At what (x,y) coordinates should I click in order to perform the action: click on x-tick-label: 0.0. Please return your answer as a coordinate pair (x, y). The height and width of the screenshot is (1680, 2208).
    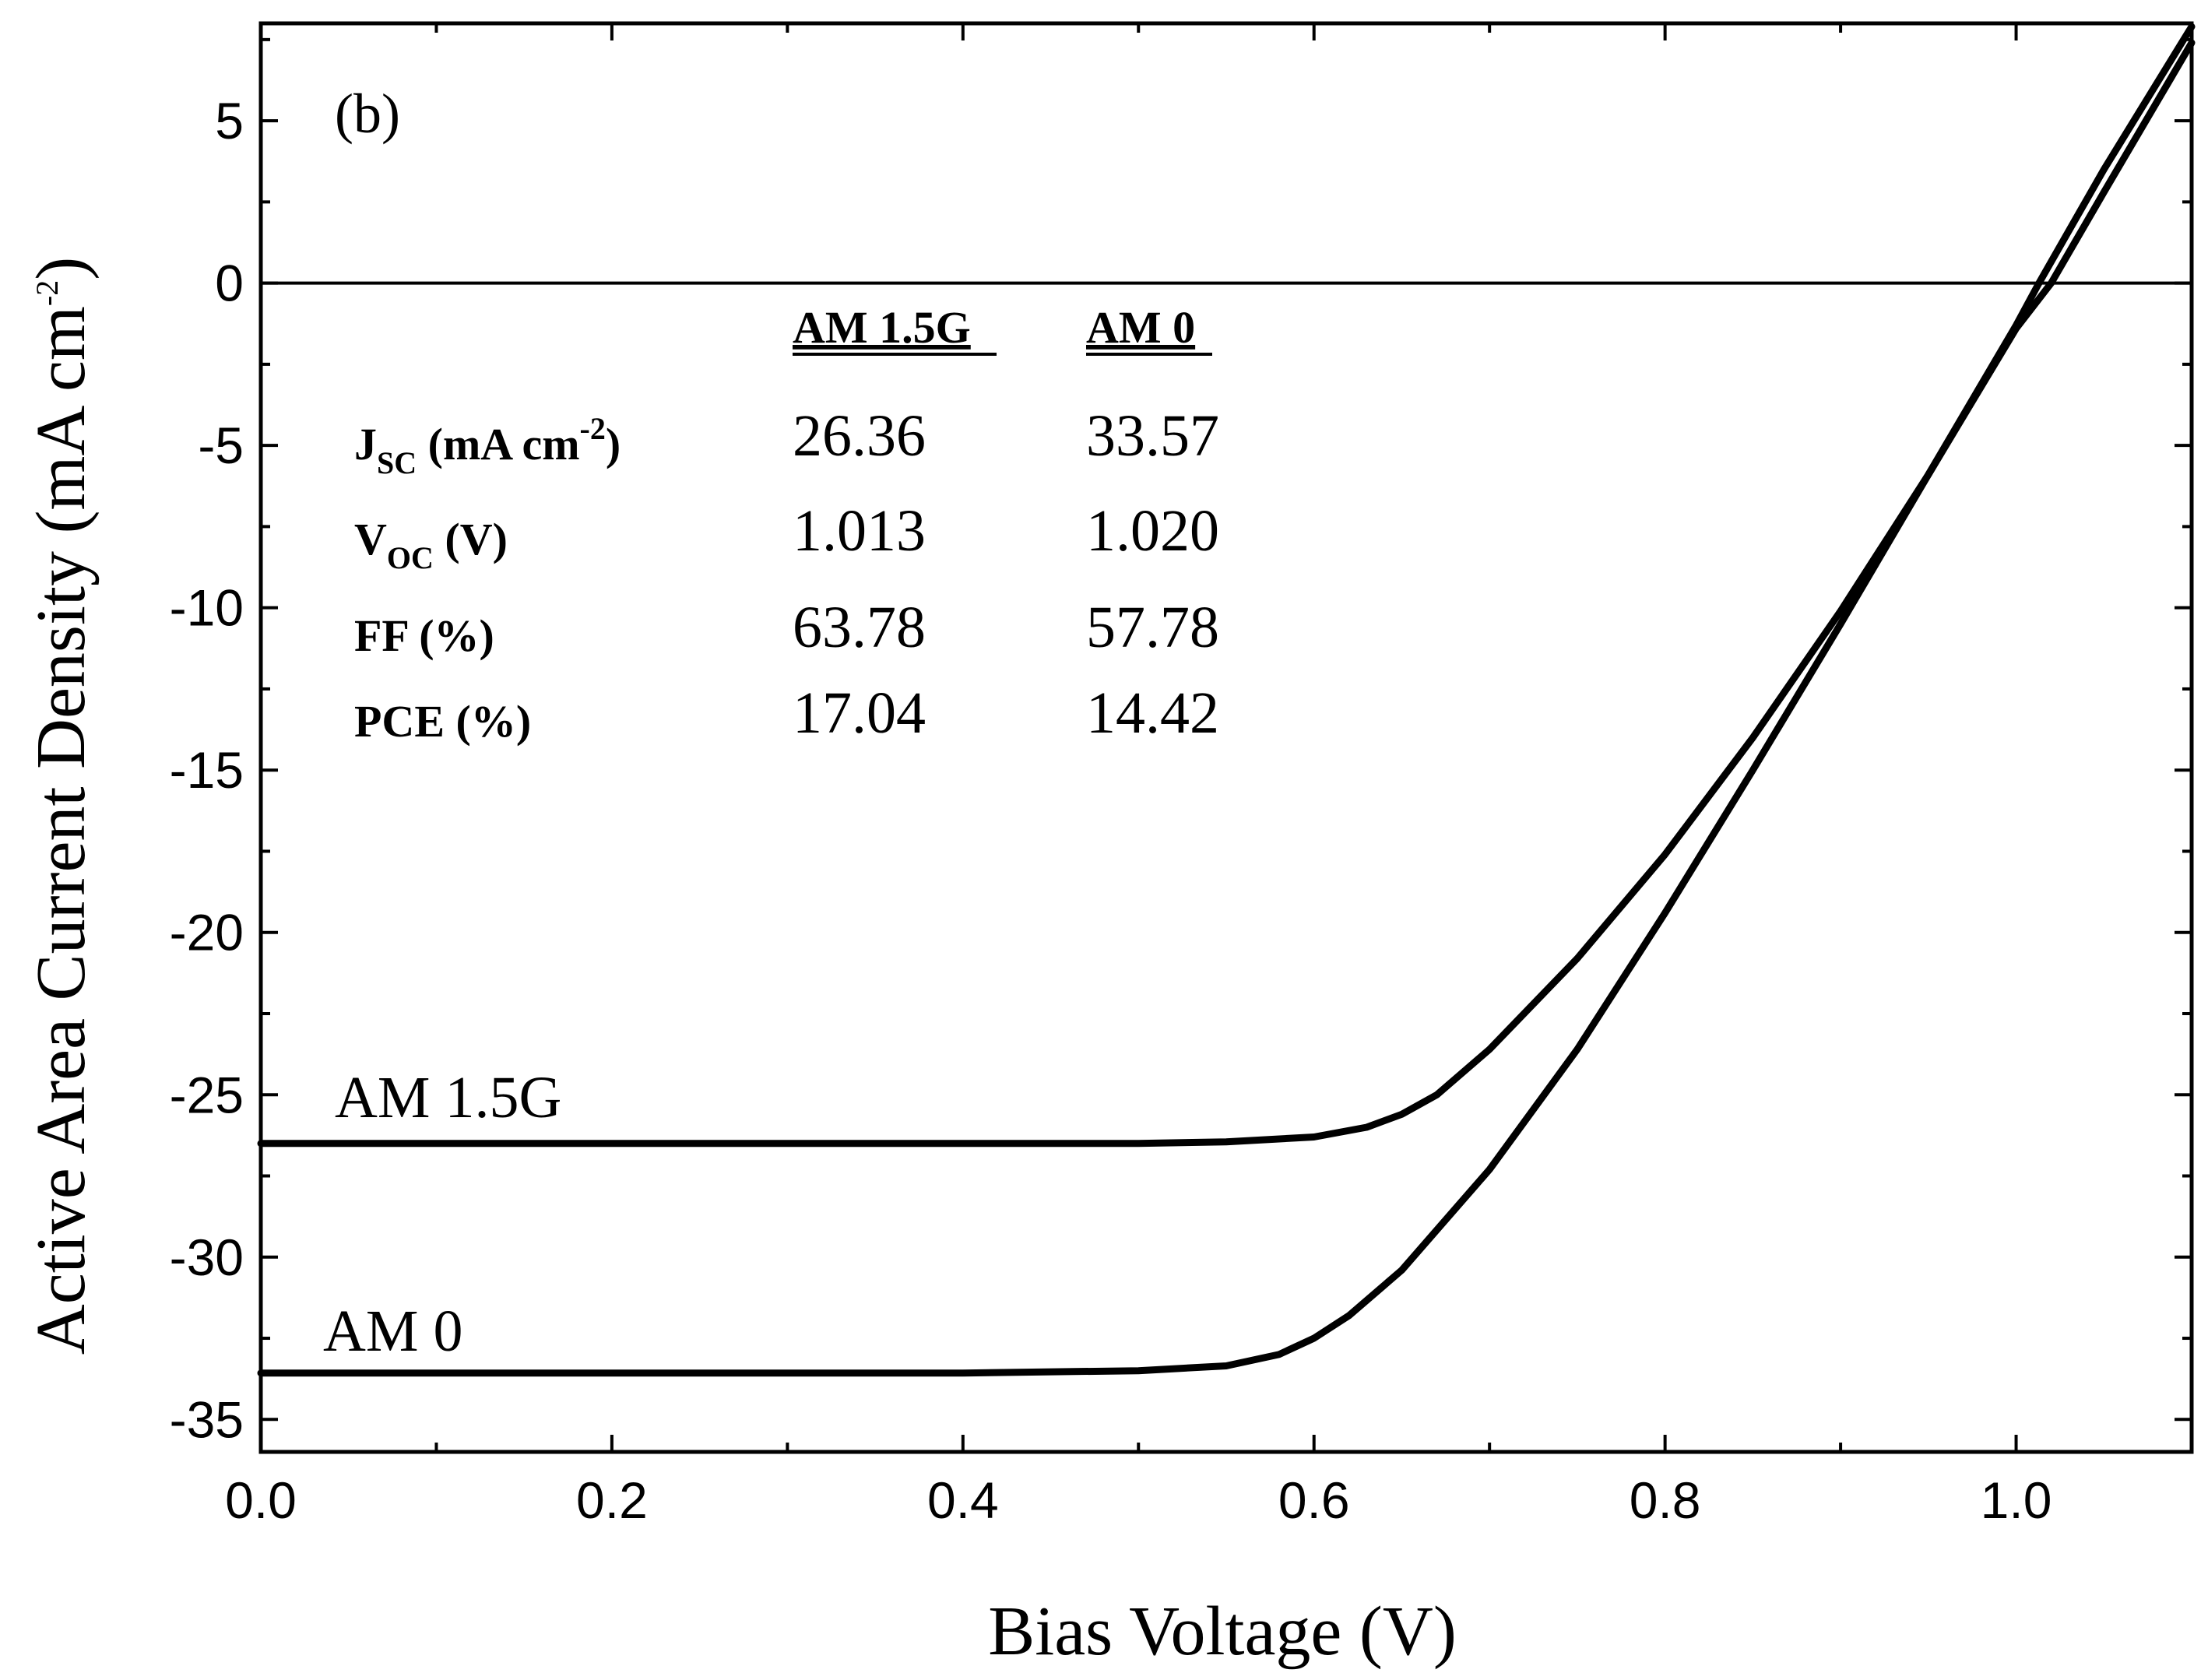
    Looking at the image, I should click on (261, 1500).